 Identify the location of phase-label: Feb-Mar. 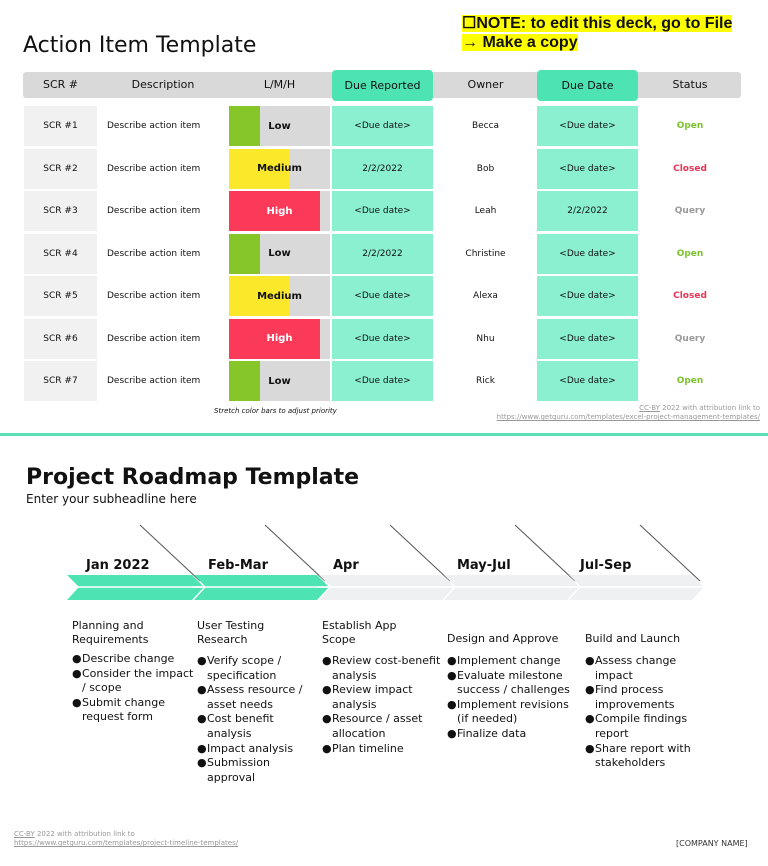
(238, 565).